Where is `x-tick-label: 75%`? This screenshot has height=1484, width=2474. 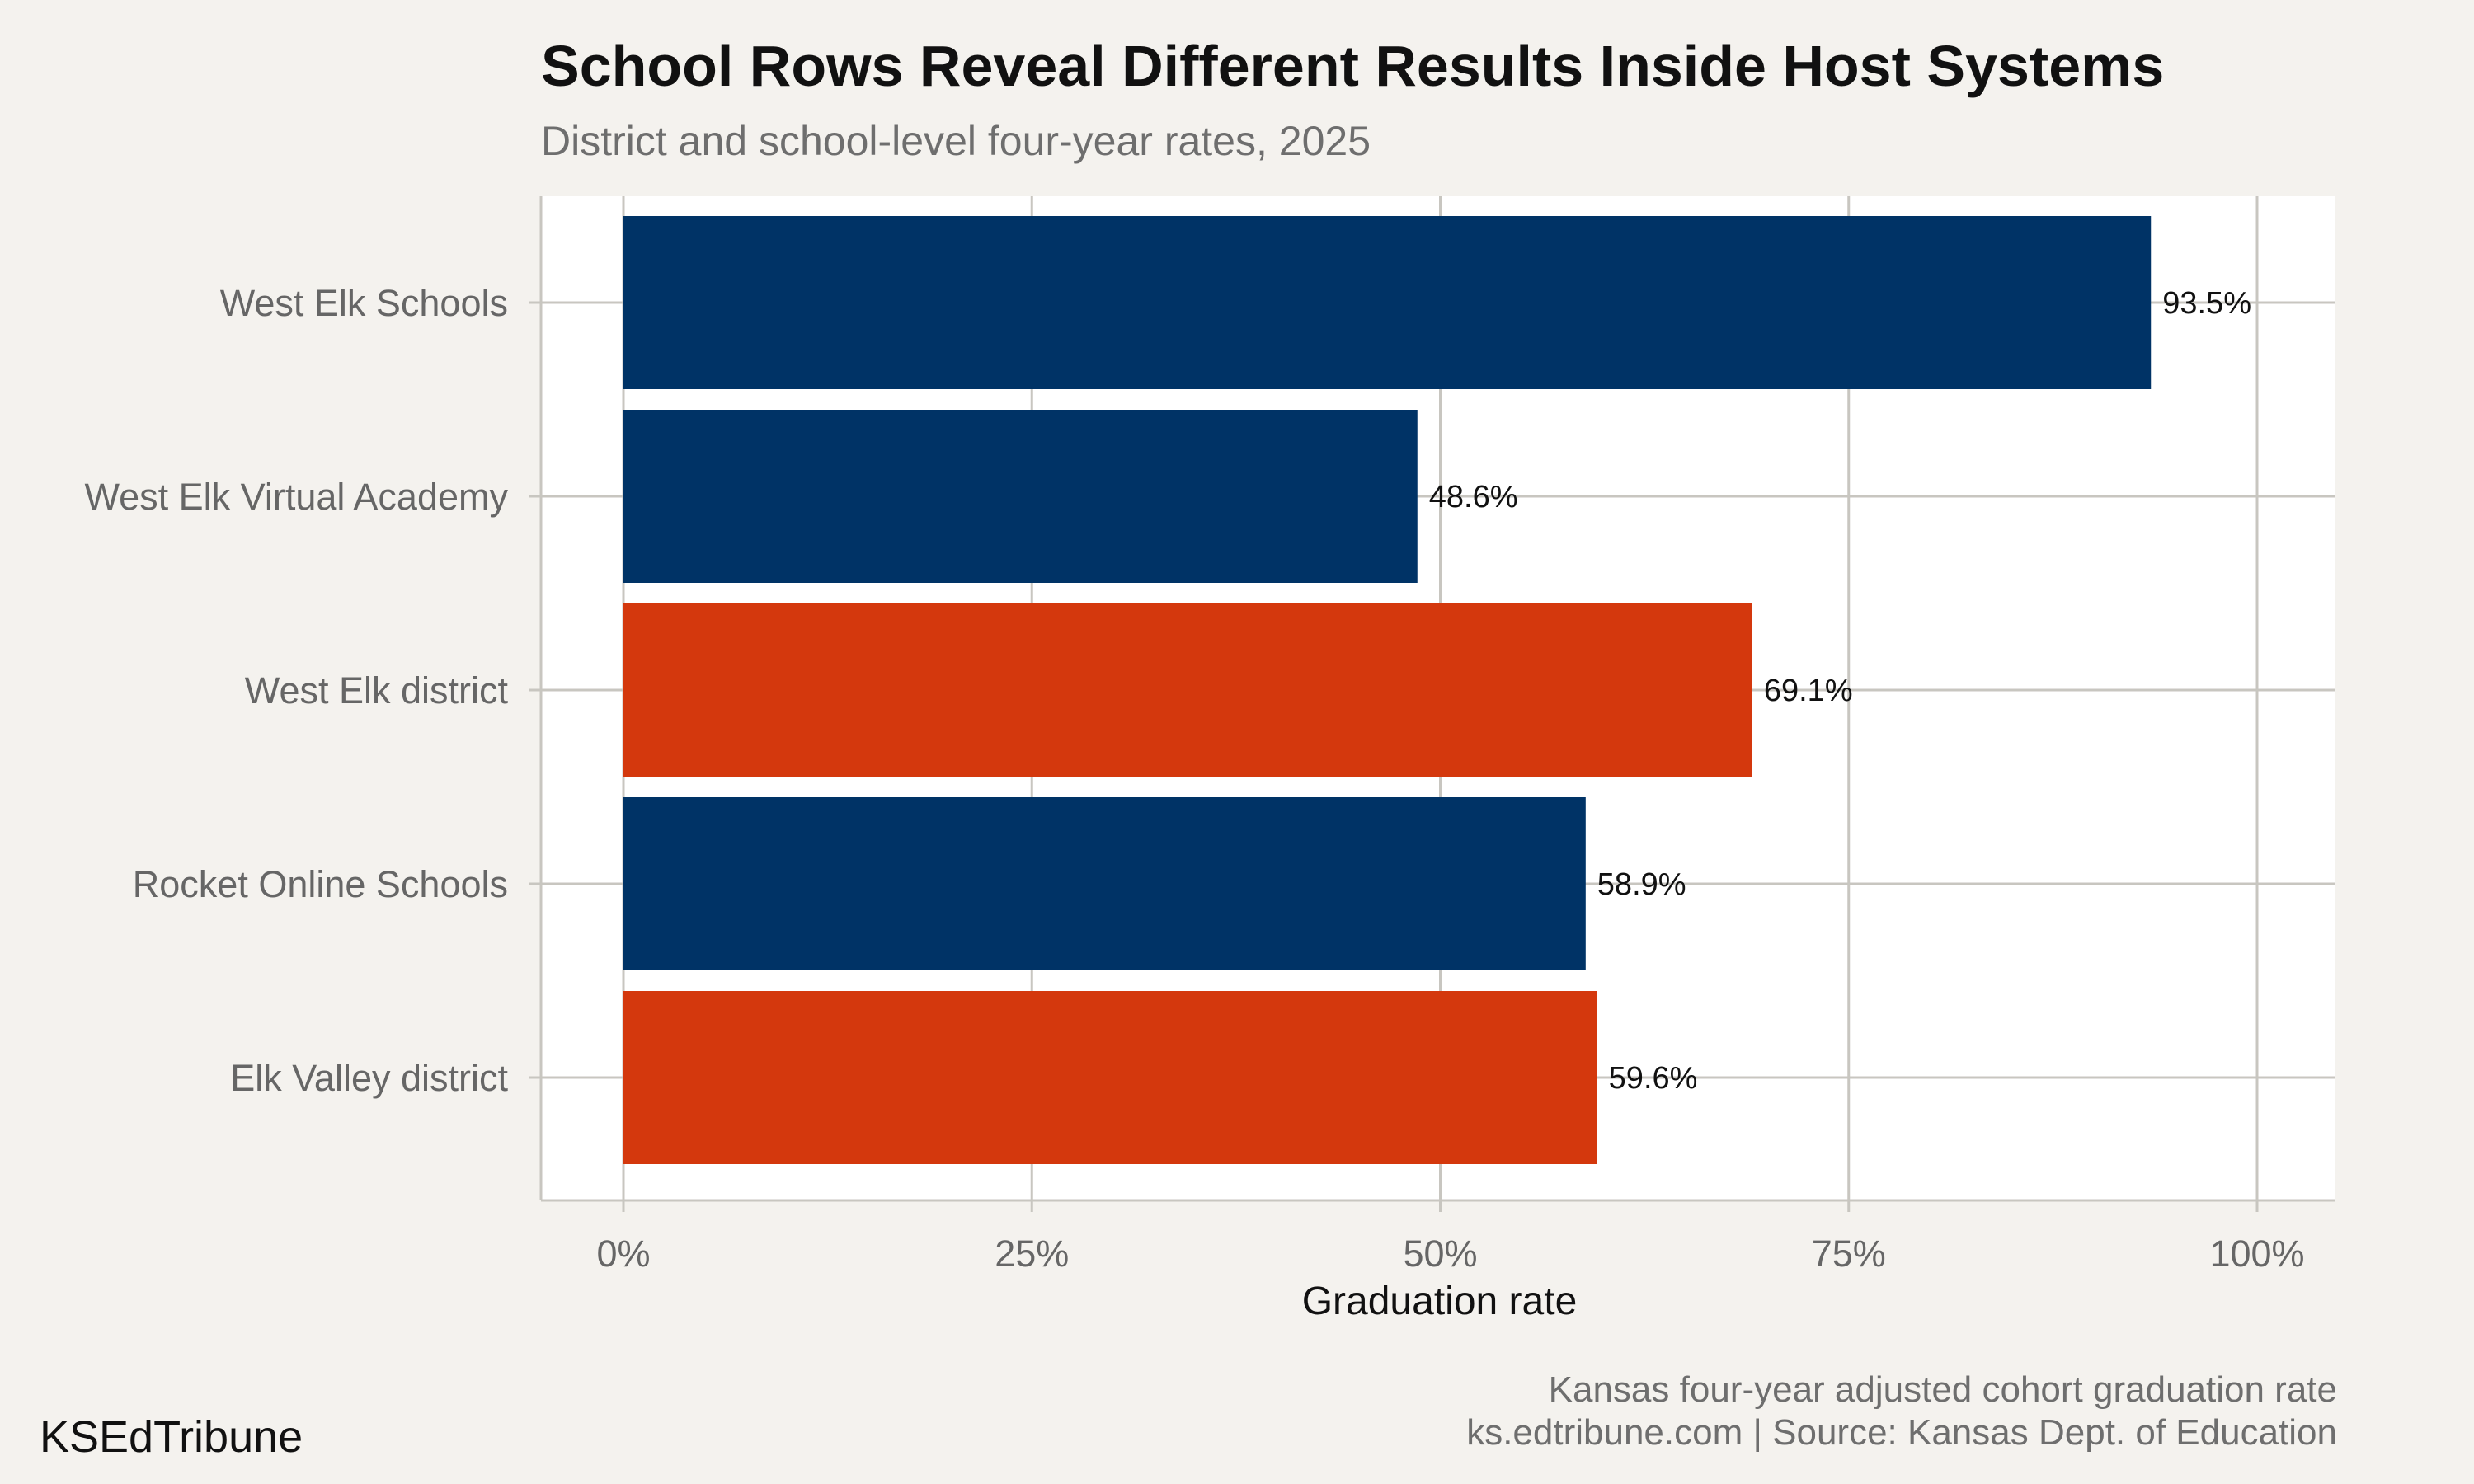 x-tick-label: 75% is located at coordinates (1849, 1254).